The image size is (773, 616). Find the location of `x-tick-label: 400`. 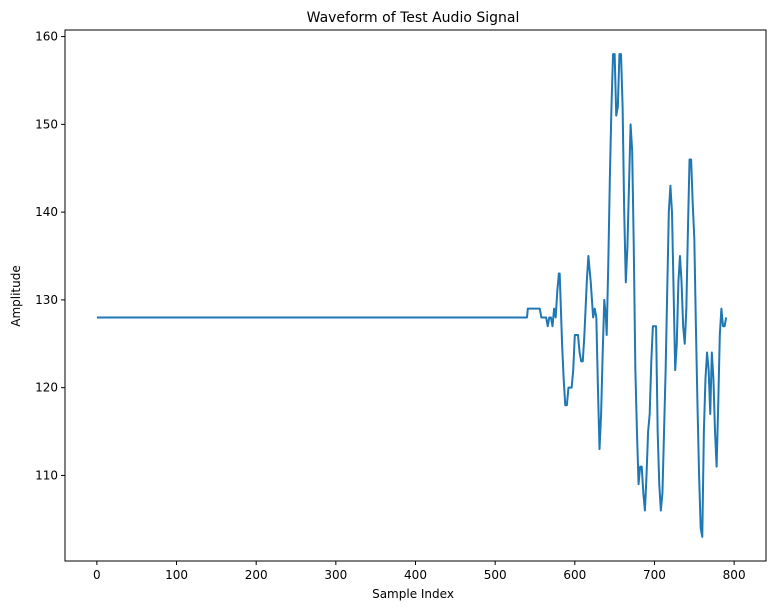

x-tick-label: 400 is located at coordinates (415, 575).